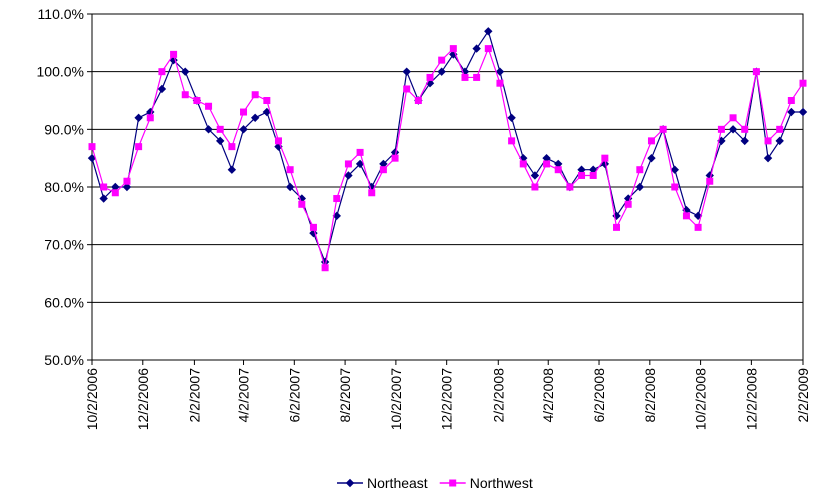  I want to click on x-tick-label: 12/2/2007, so click(447, 399).